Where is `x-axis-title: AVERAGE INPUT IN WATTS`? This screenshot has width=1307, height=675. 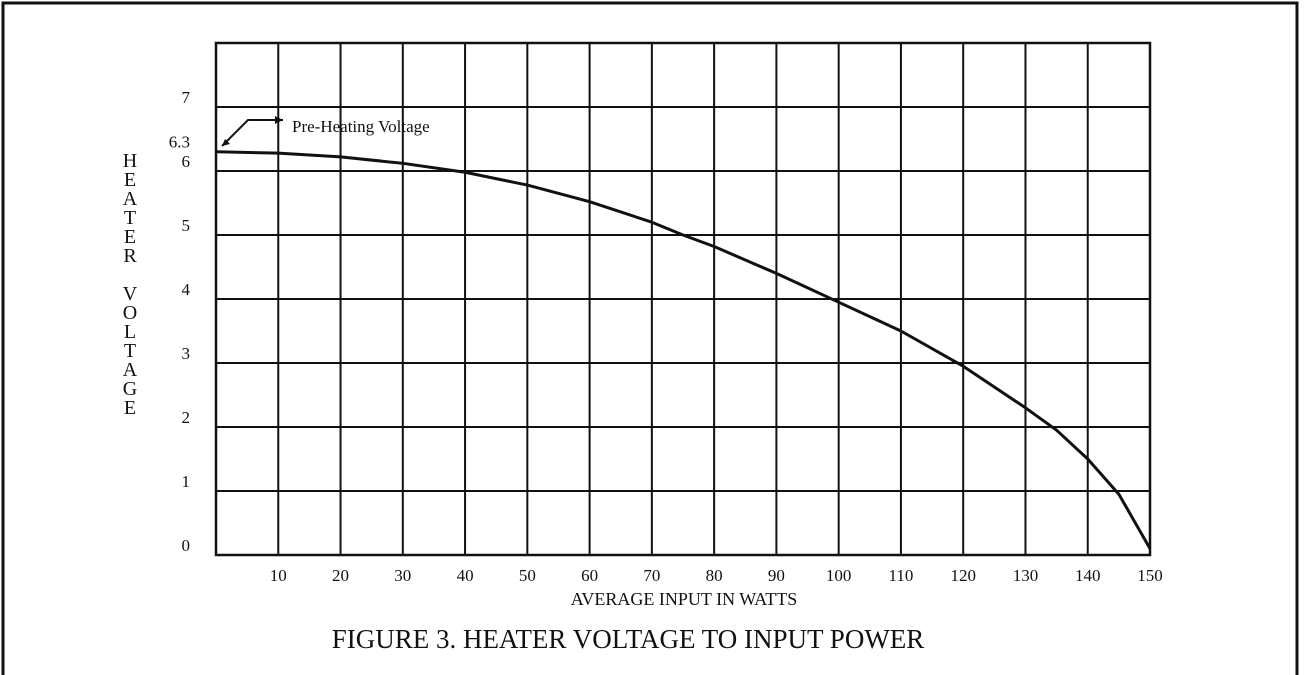
x-axis-title: AVERAGE INPUT IN WATTS is located at coordinates (684, 599).